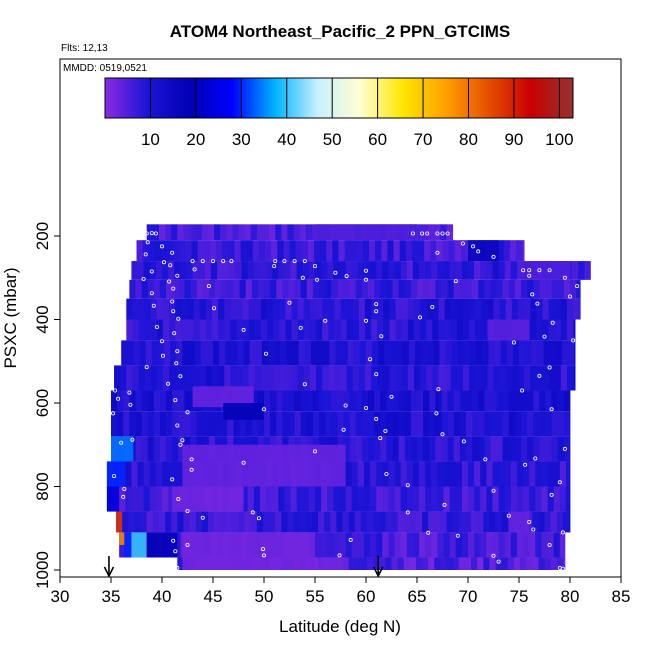 This screenshot has height=650, width=650. I want to click on heat-patch, so click(113, 499).